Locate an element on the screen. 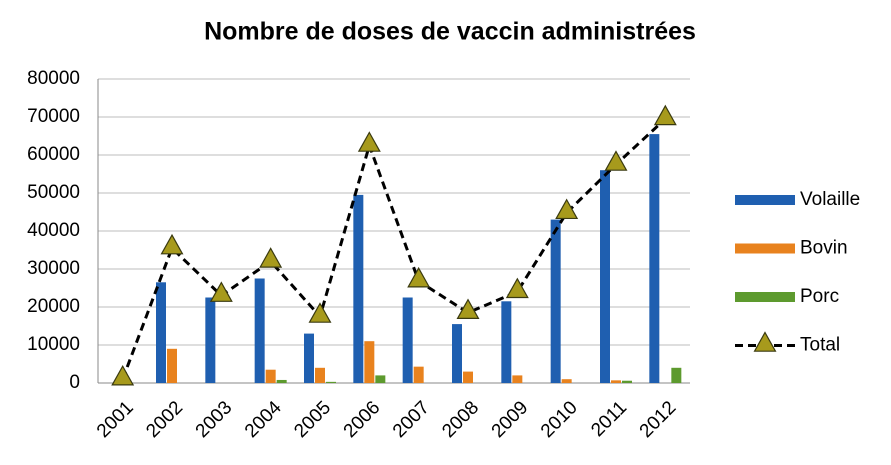 This screenshot has height=465, width=891. x-tick-label: 2009 is located at coordinates (510, 419).